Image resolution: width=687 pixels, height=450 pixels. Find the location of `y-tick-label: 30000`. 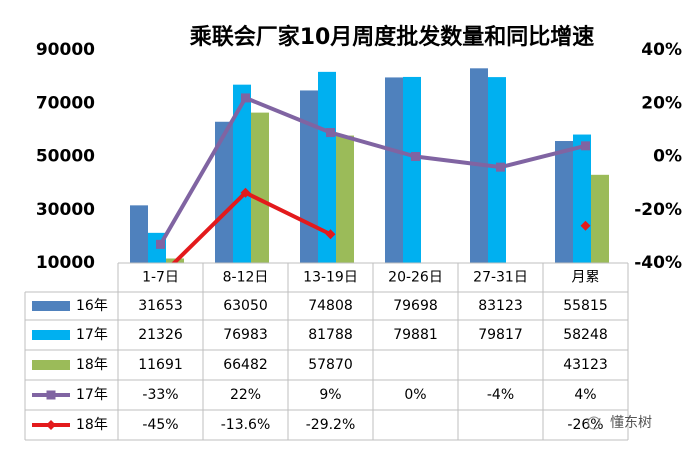

y-tick-label: 30000 is located at coordinates (65, 210).